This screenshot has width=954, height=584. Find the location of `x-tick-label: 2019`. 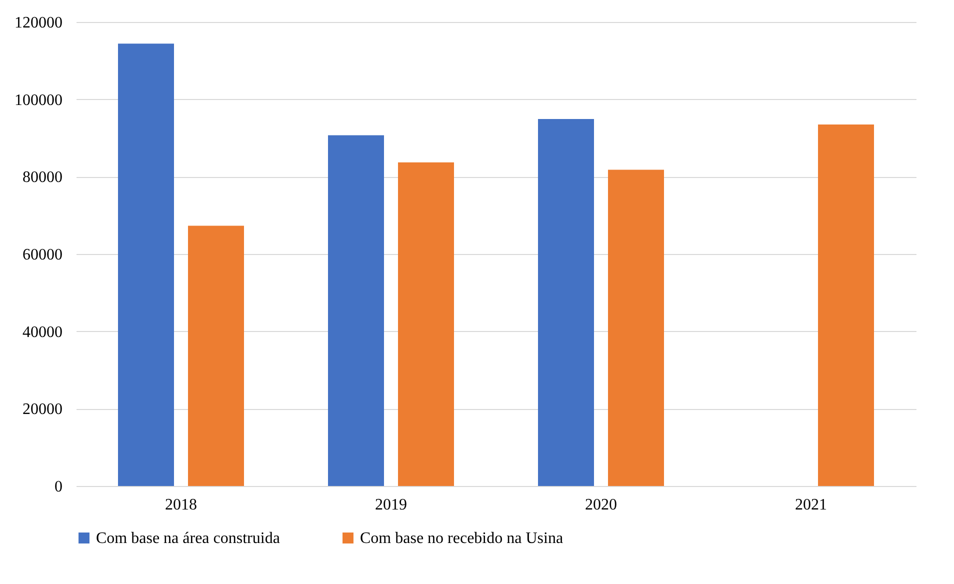

x-tick-label: 2019 is located at coordinates (391, 505).